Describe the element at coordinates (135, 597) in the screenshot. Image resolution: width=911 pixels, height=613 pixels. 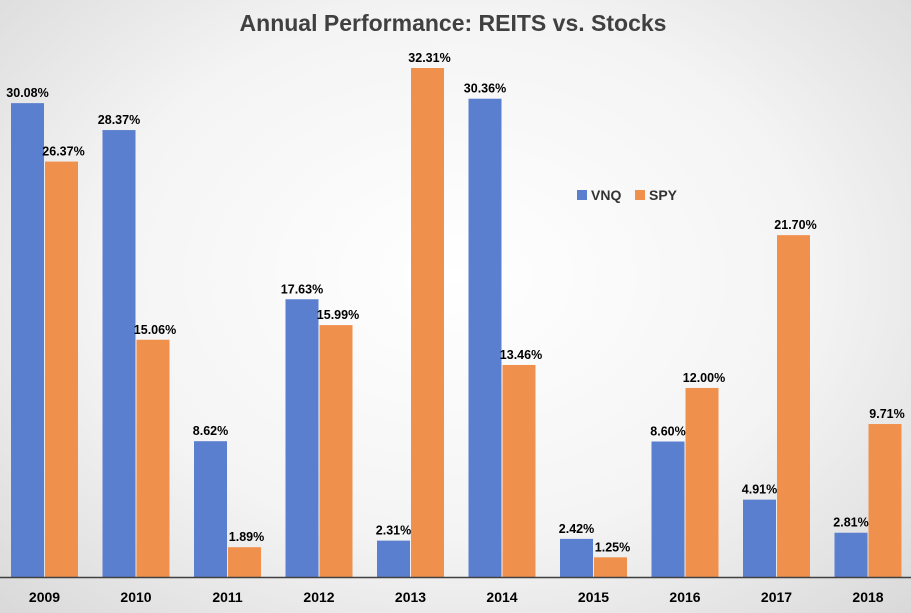
I see `x-tick-label-2010: 2010` at that location.